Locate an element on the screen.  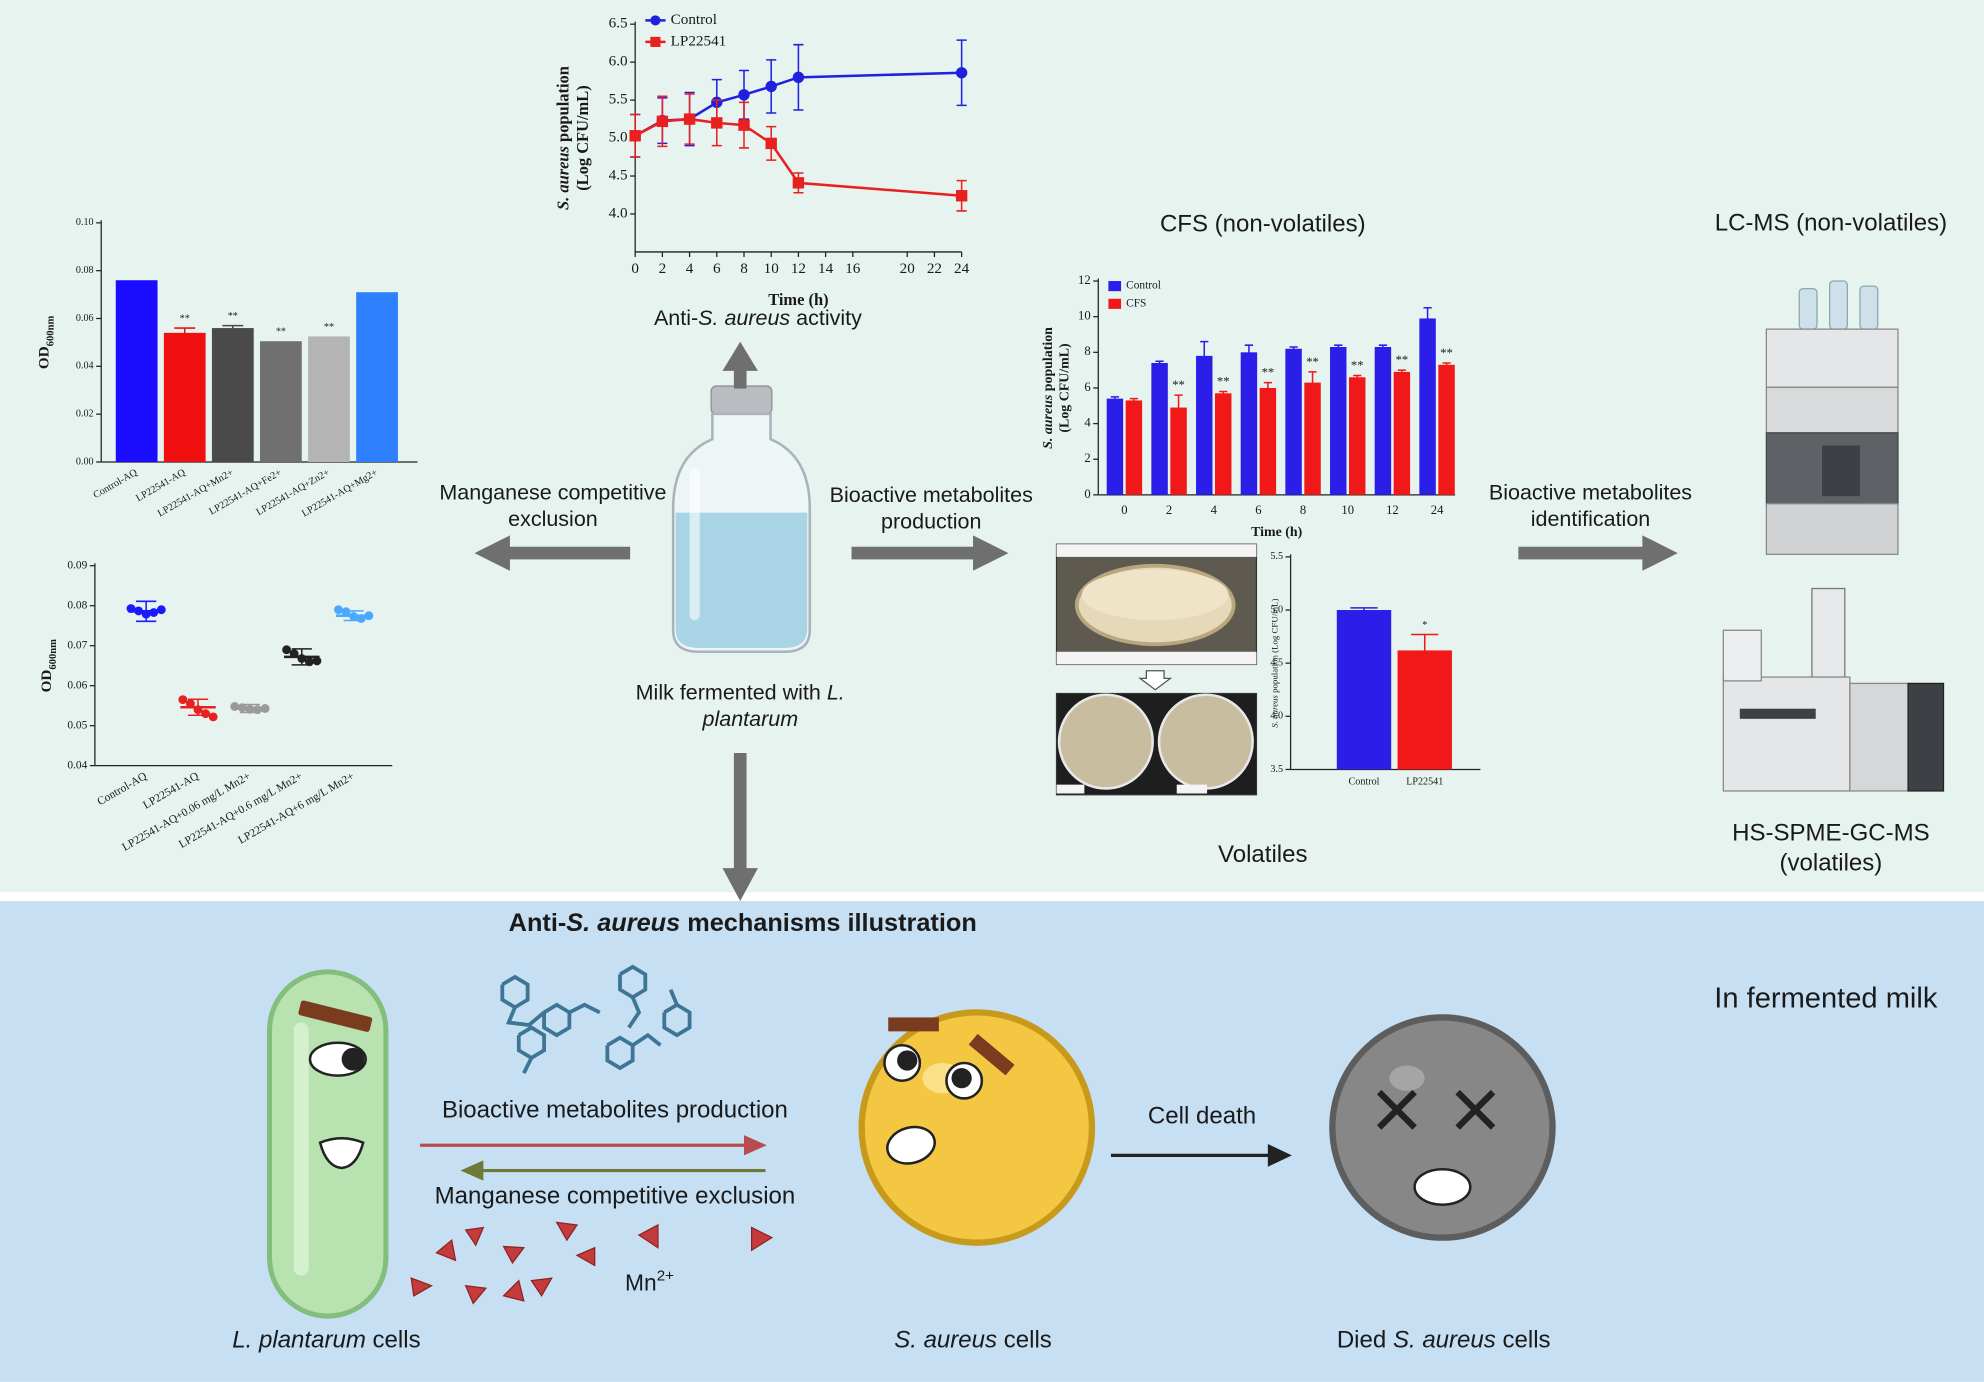
y-axis-label-part: OD is located at coordinates (47, 681).